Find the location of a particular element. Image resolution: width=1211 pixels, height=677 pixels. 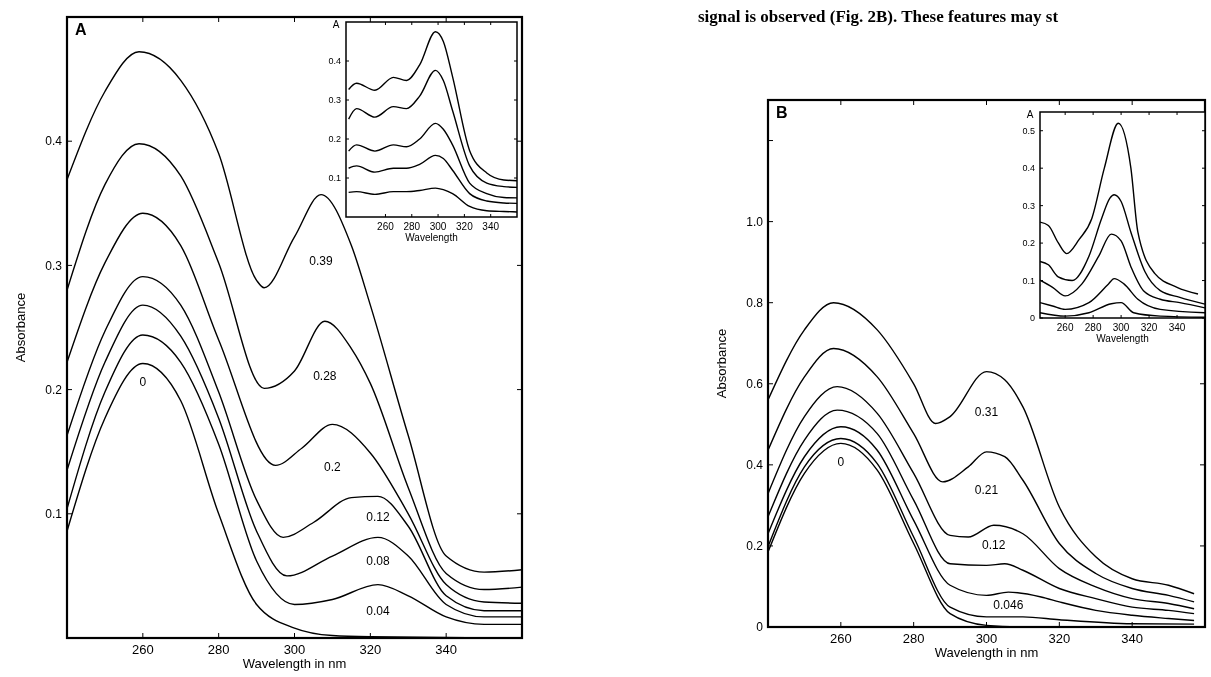

series-label: 0.28 is located at coordinates (325, 375).